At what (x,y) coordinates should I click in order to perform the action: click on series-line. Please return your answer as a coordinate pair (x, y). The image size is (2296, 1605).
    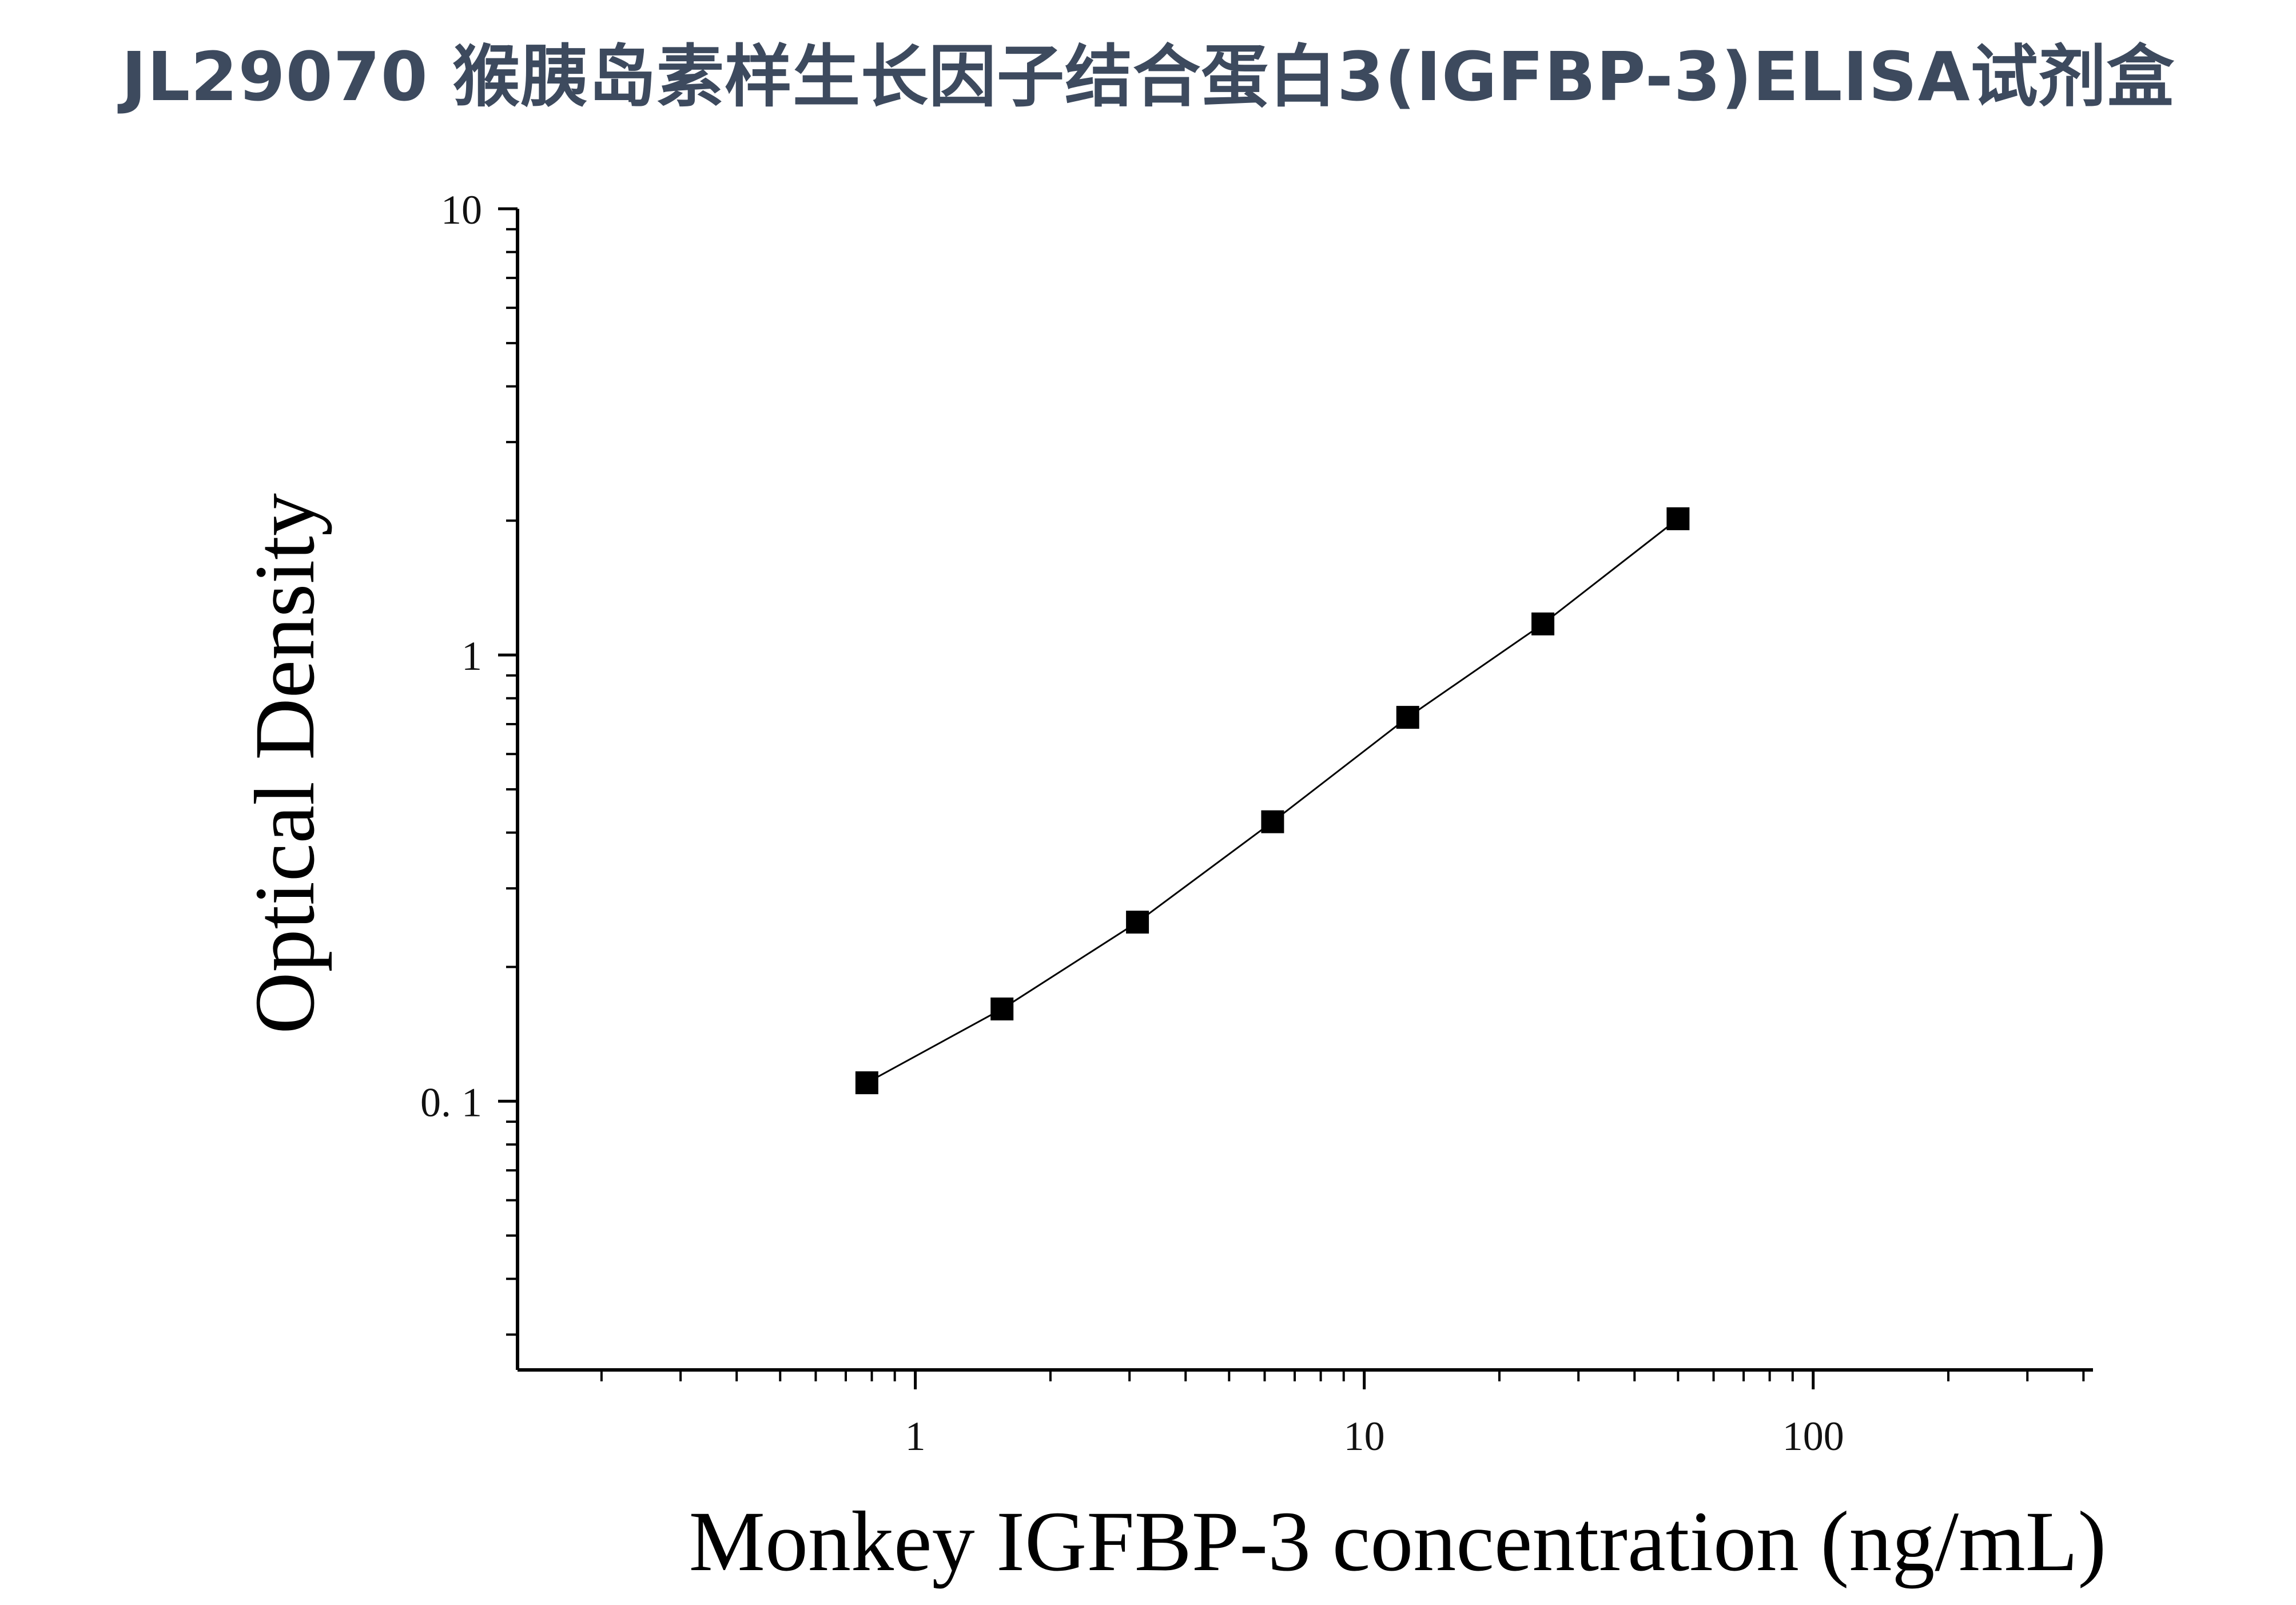
    Looking at the image, I should click on (1272, 801).